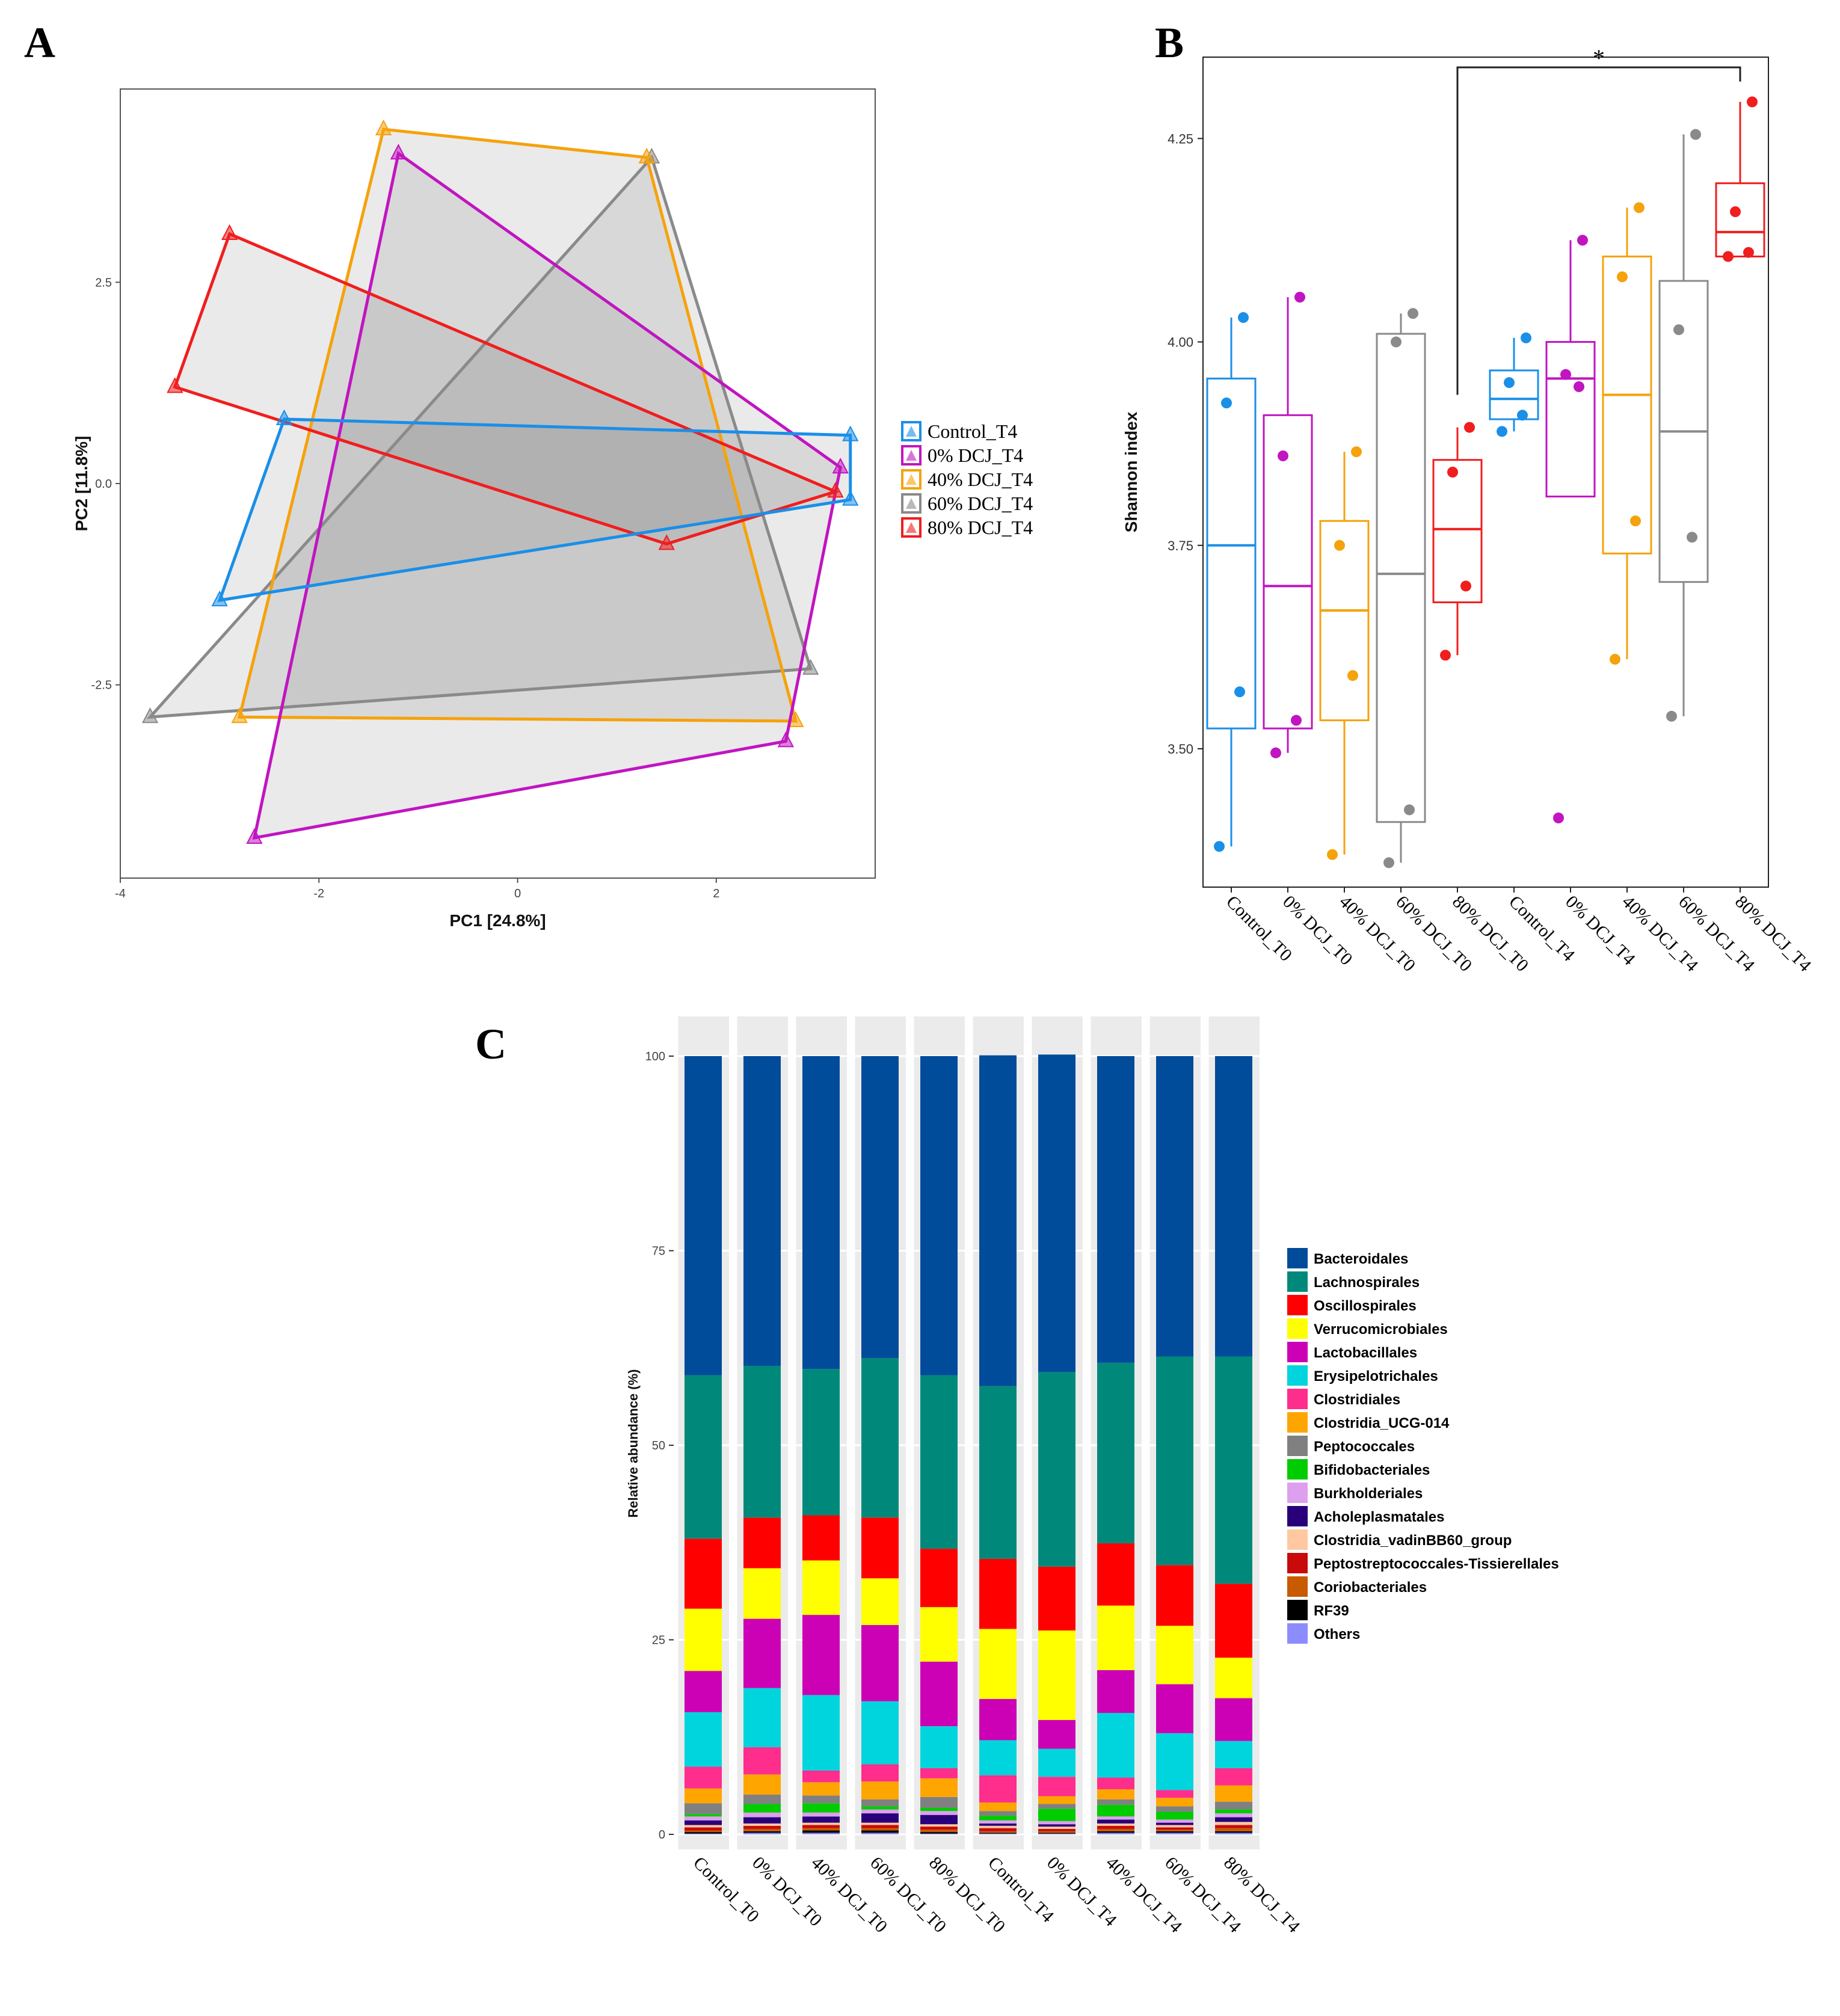  What do you see at coordinates (1457, 531) in the screenshot?
I see `box-80pct-dcj-t0` at bounding box center [1457, 531].